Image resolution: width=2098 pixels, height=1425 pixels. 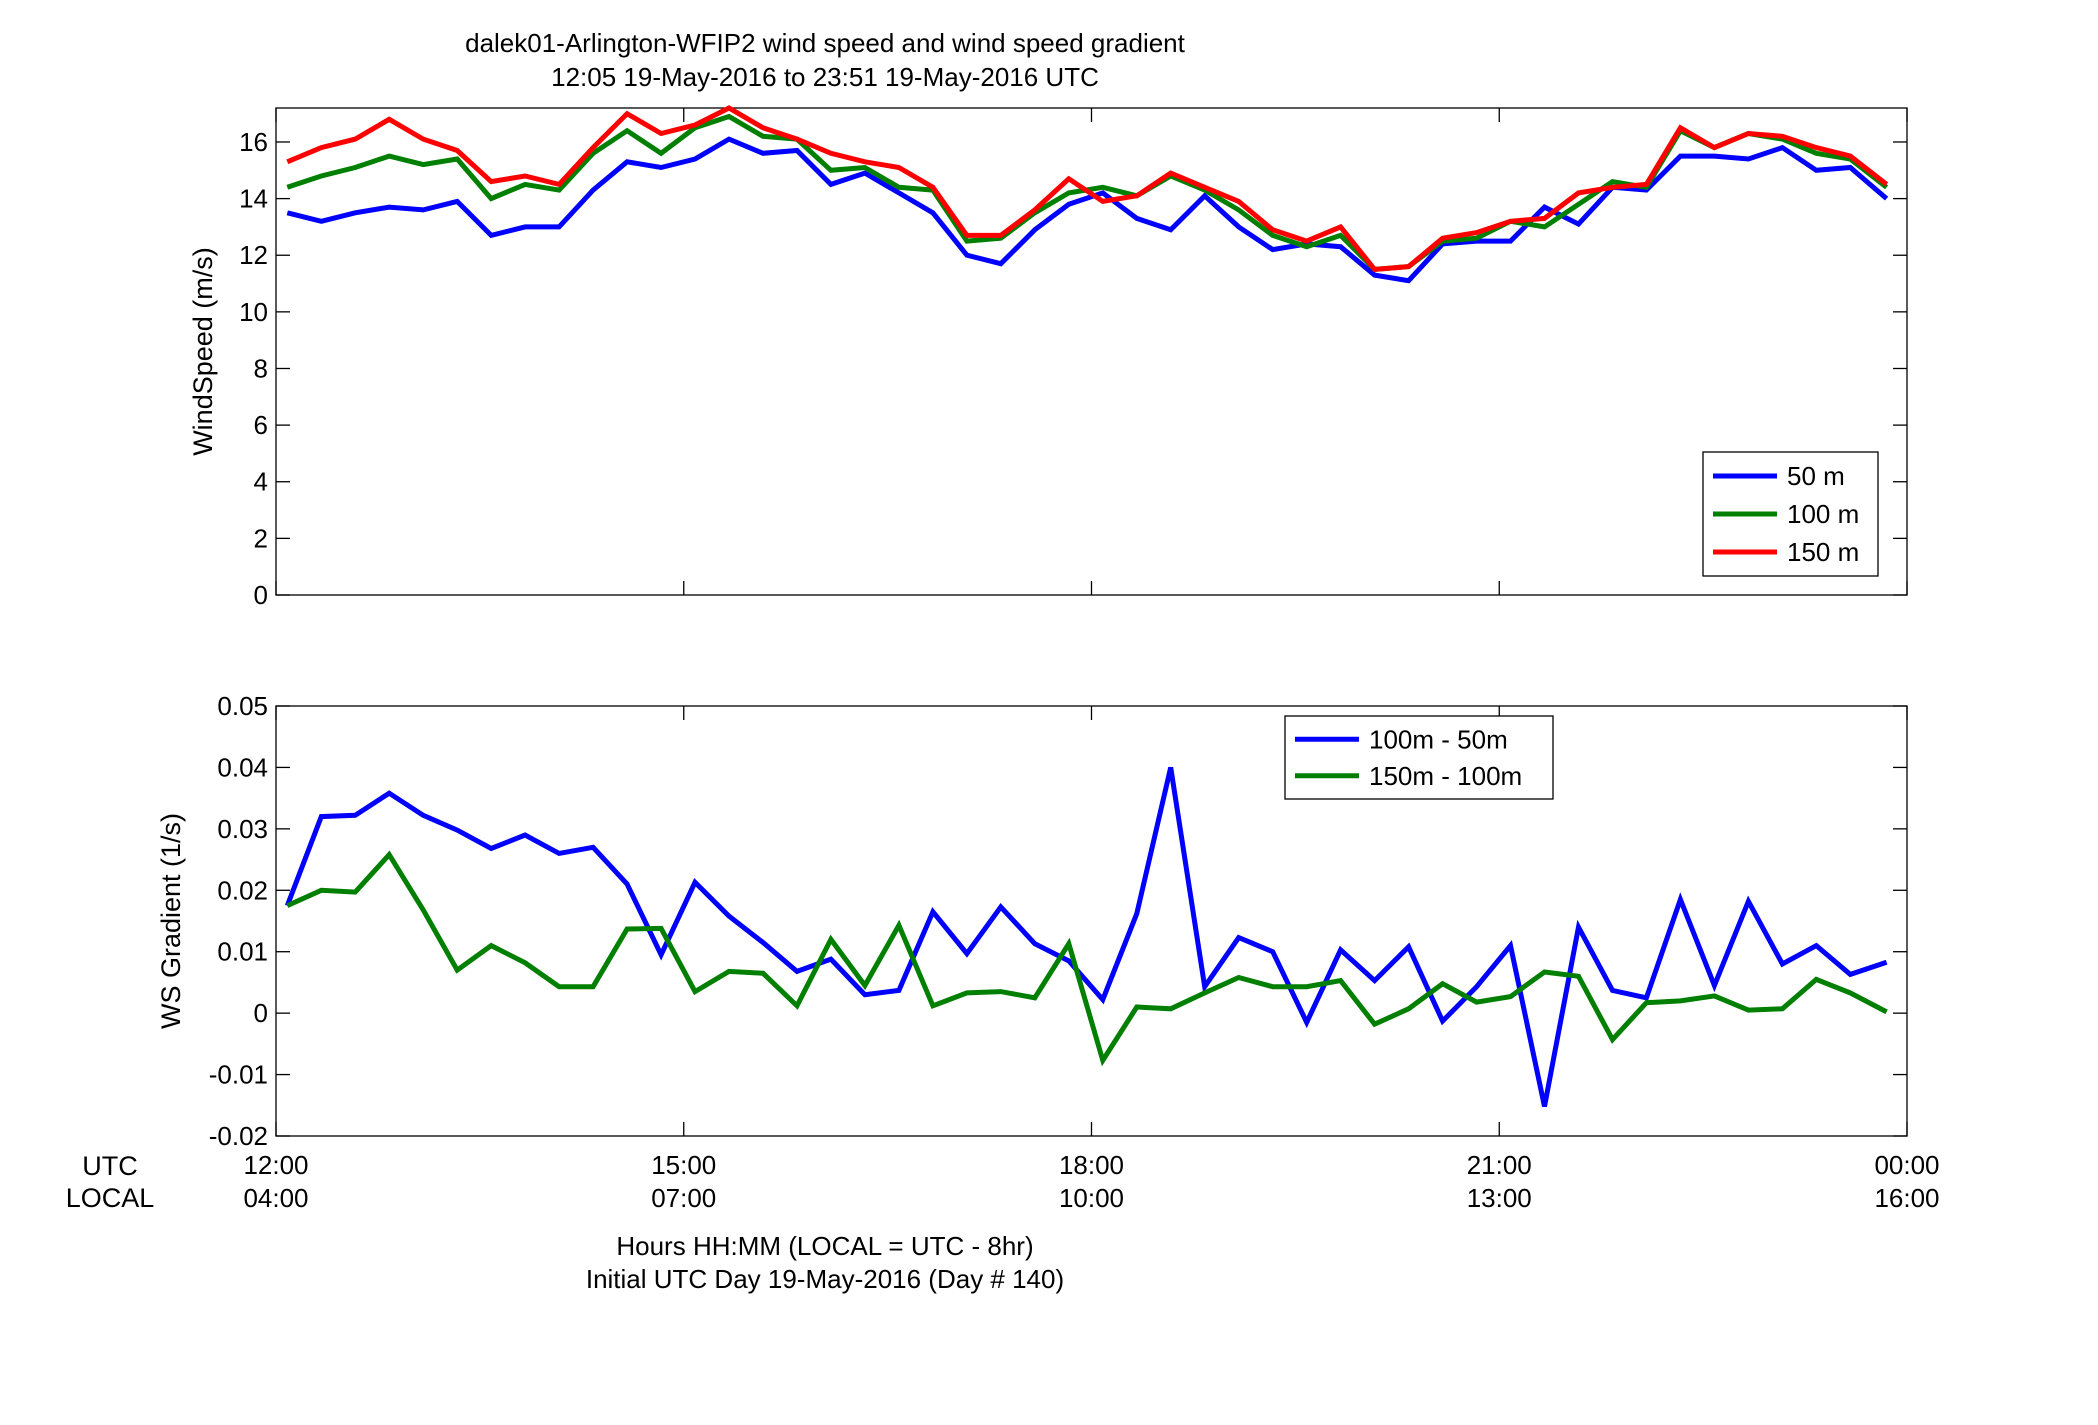 What do you see at coordinates (1823, 514) in the screenshot?
I see `legend-label: 100 m` at bounding box center [1823, 514].